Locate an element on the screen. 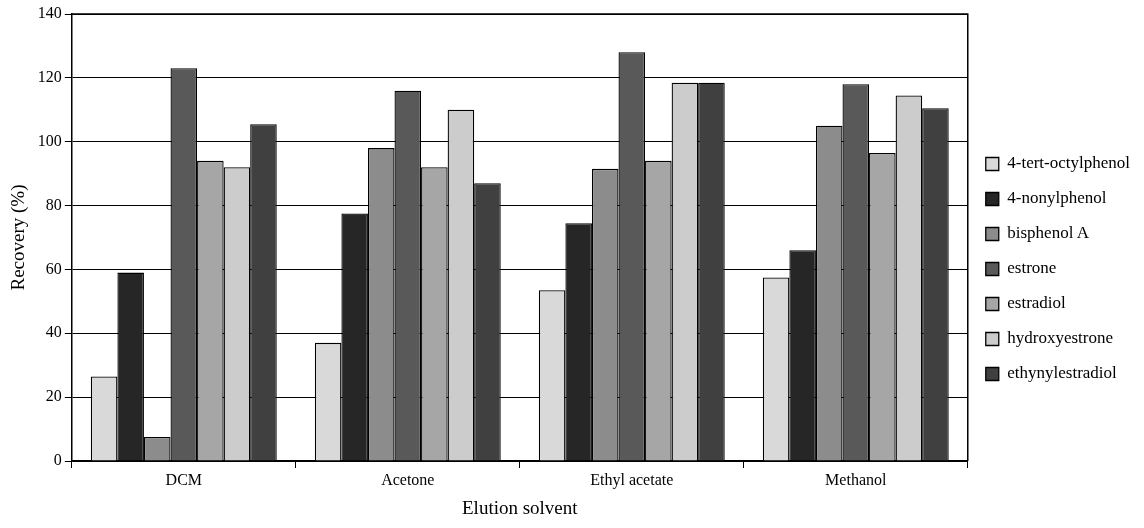 This screenshot has height=528, width=1144. legend-label: hydroxyestrone is located at coordinates (1060, 338).